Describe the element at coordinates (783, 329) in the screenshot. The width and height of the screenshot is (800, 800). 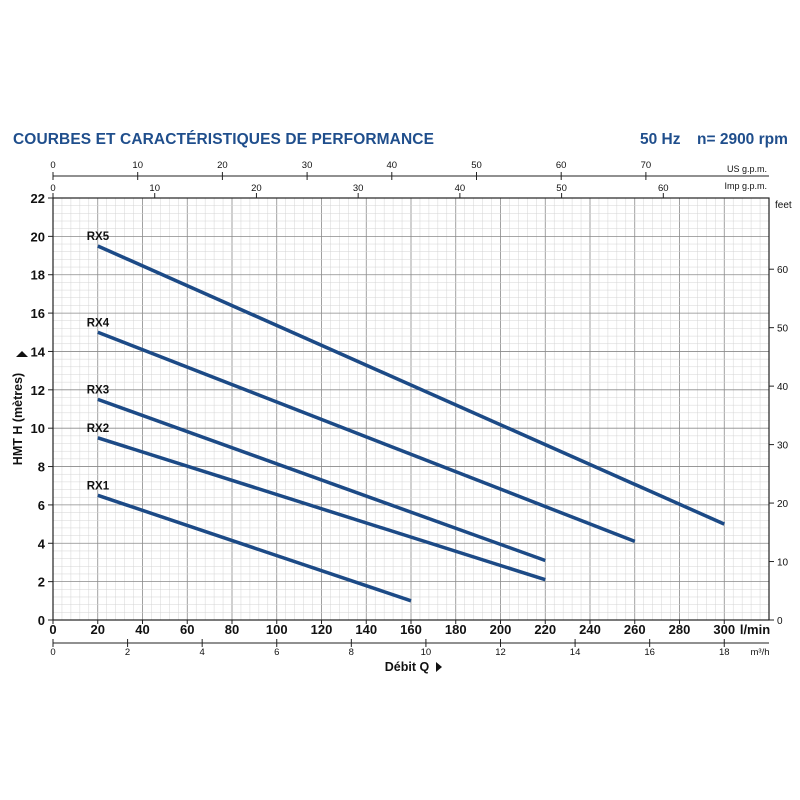
I see `feet-tick-label: 50` at that location.